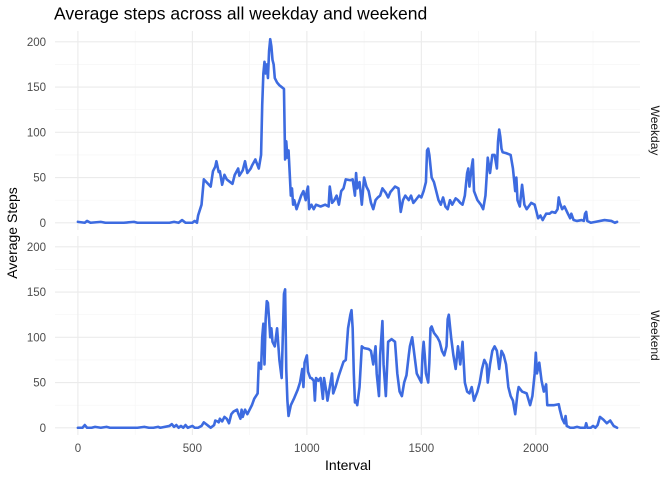 This screenshot has width=672, height=485. Describe the element at coordinates (422, 449) in the screenshot. I see `x-tick-label: 1500` at that location.